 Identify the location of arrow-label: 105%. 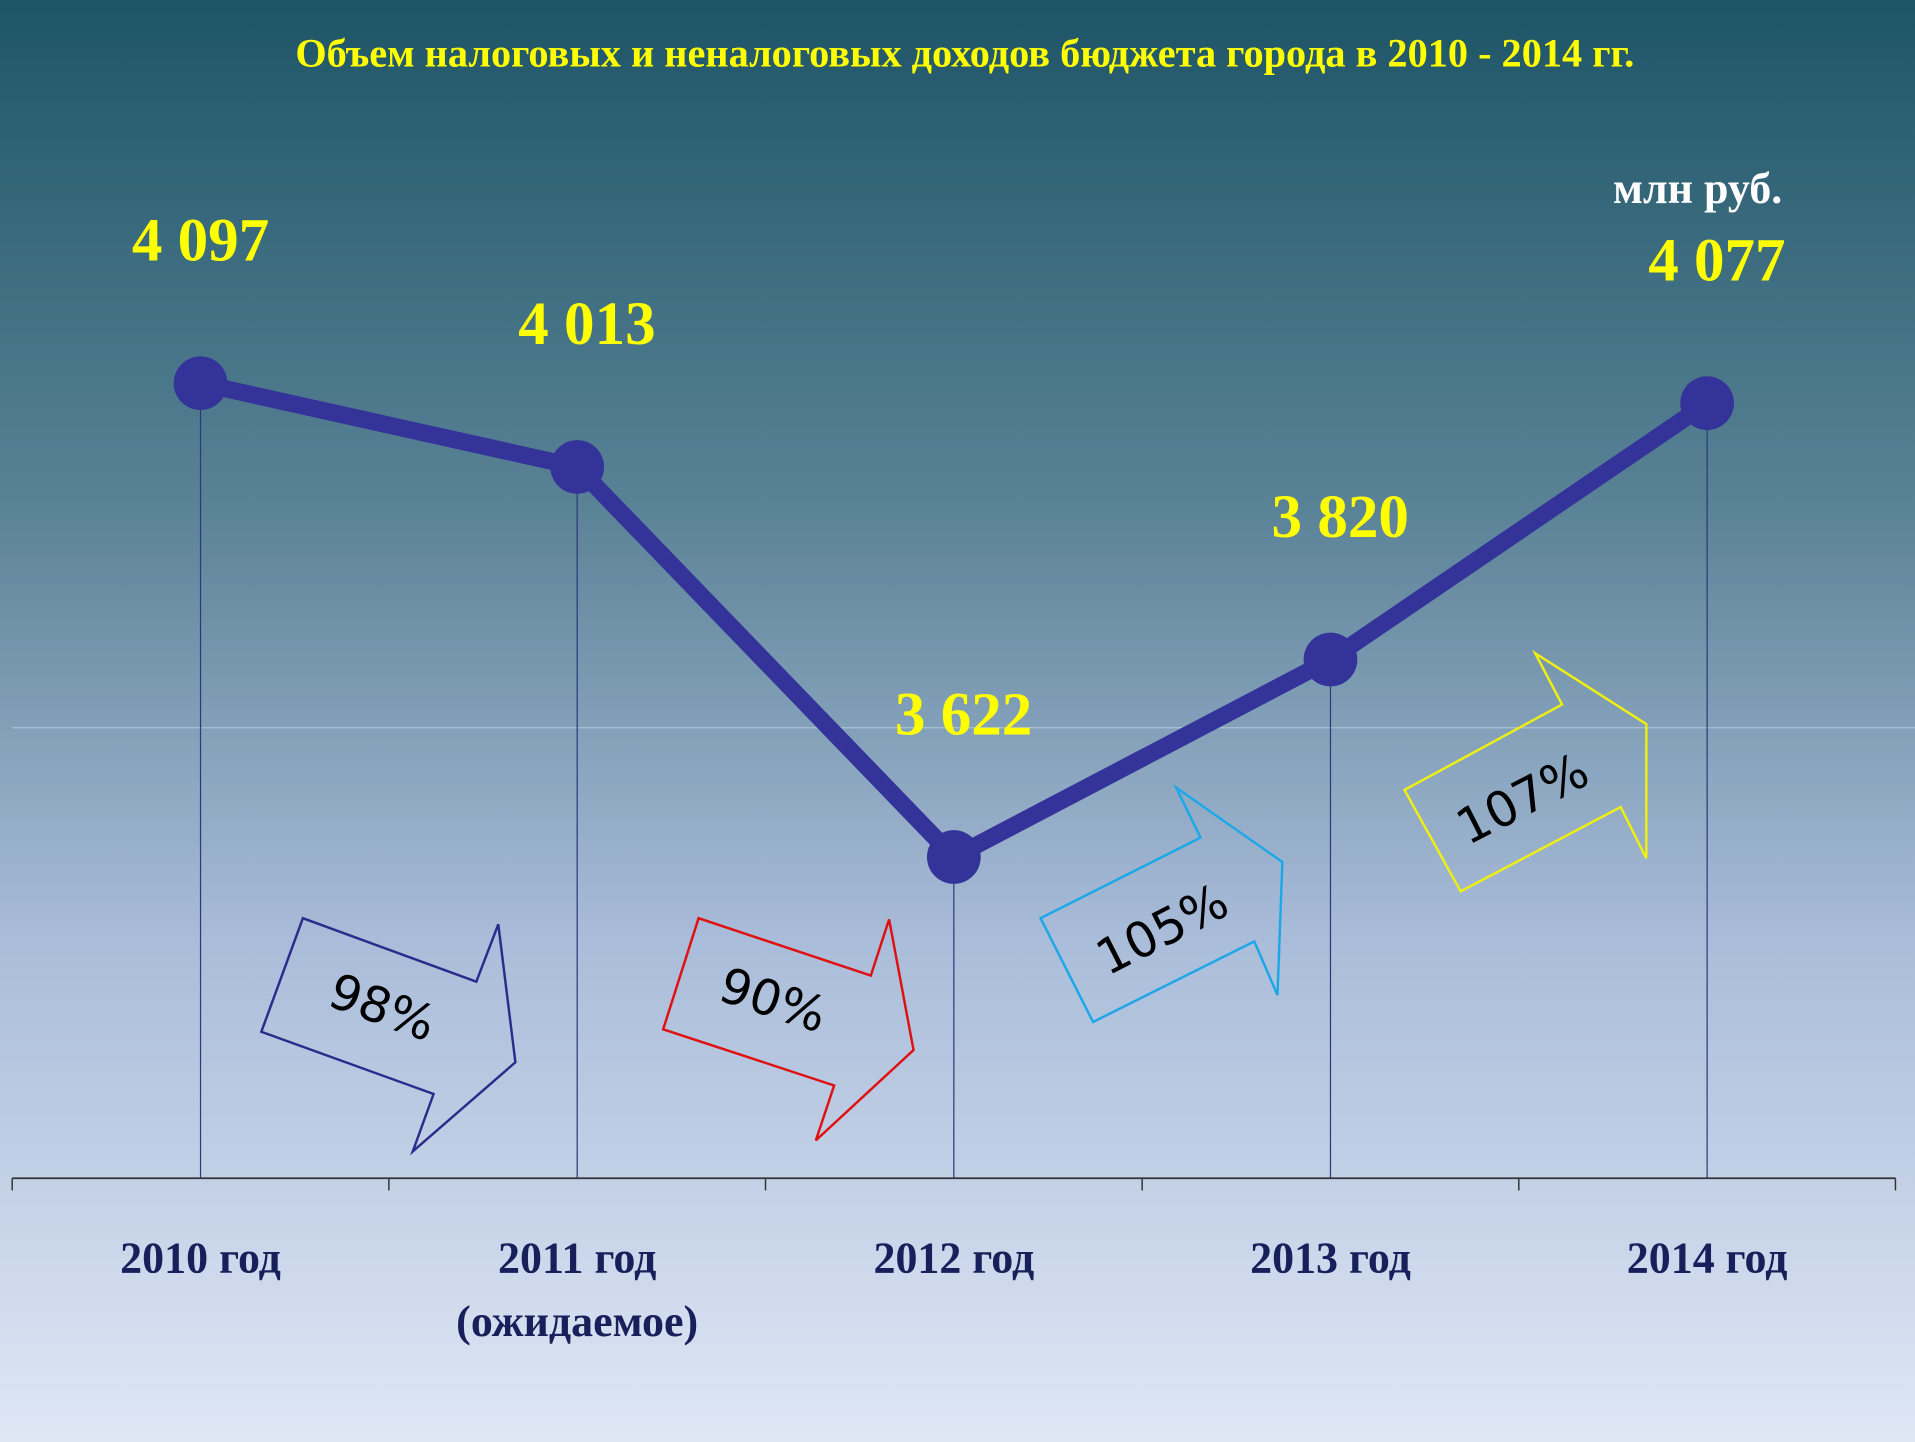
(1162, 930).